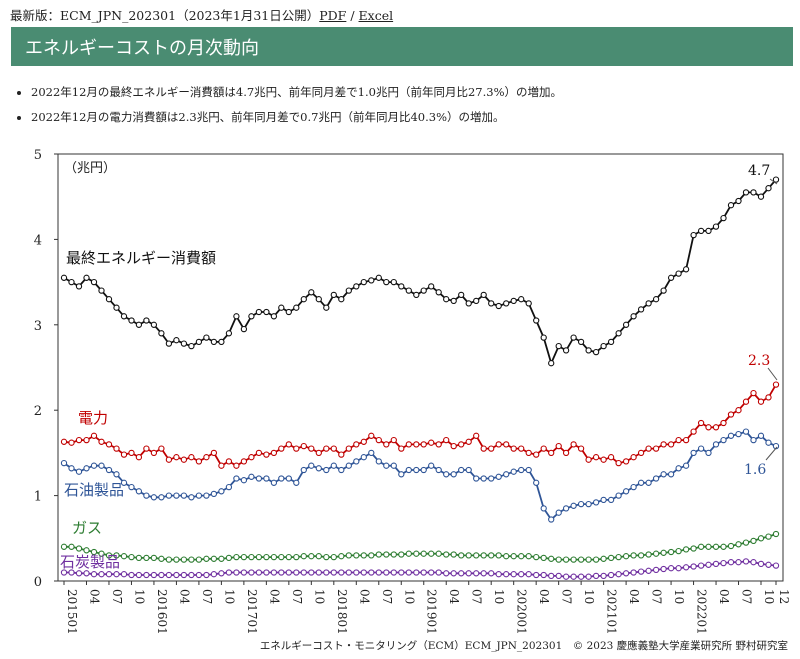 Image resolution: width=800 pixels, height=659 pixels. I want to click on x-tick-label: 10, so click(229, 596).